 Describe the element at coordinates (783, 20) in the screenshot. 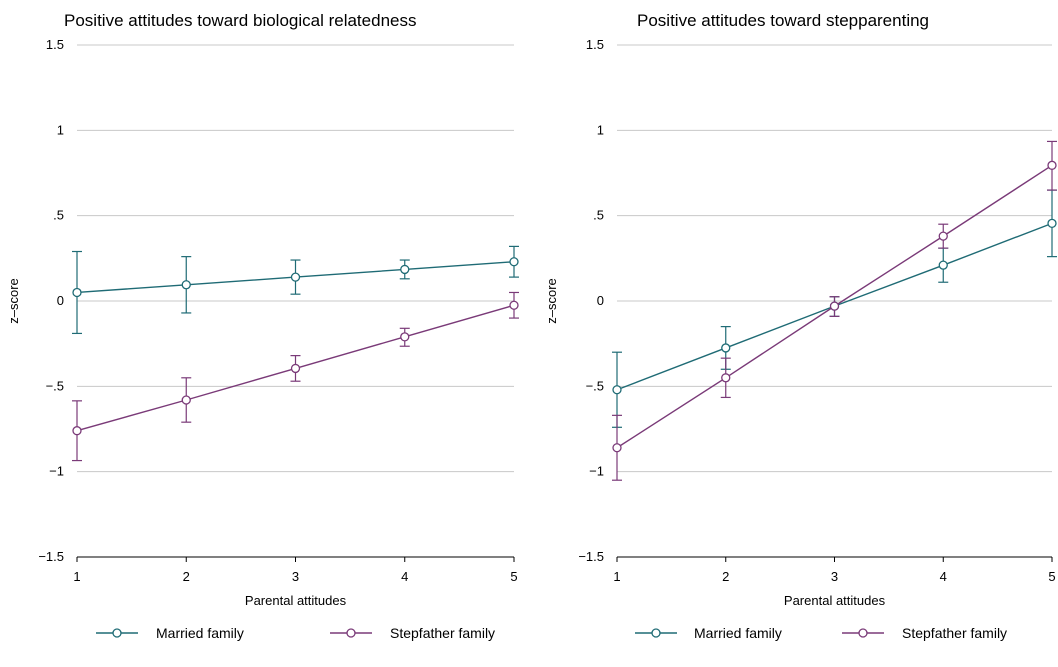

I see `chart-title: Positive attitudes toward stepparenting` at that location.